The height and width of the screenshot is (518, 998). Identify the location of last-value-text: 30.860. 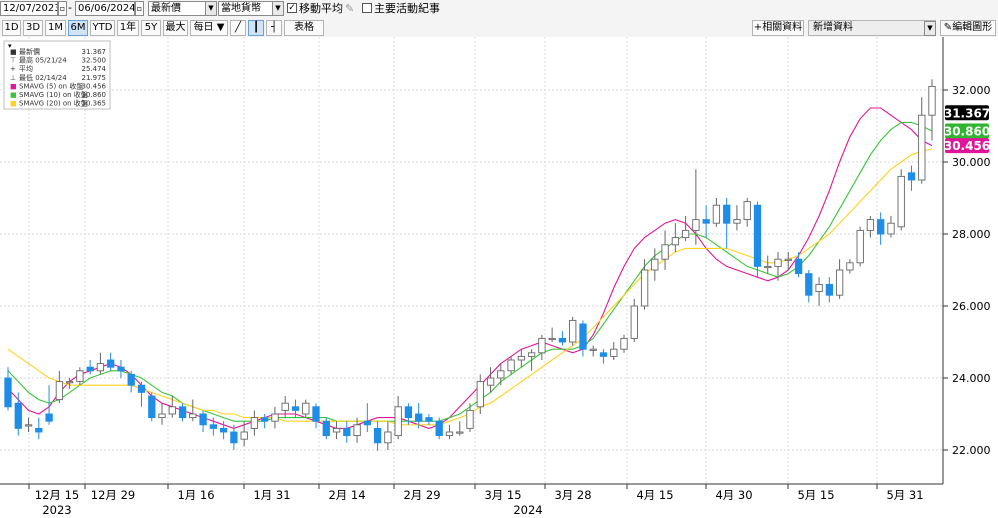
(967, 132).